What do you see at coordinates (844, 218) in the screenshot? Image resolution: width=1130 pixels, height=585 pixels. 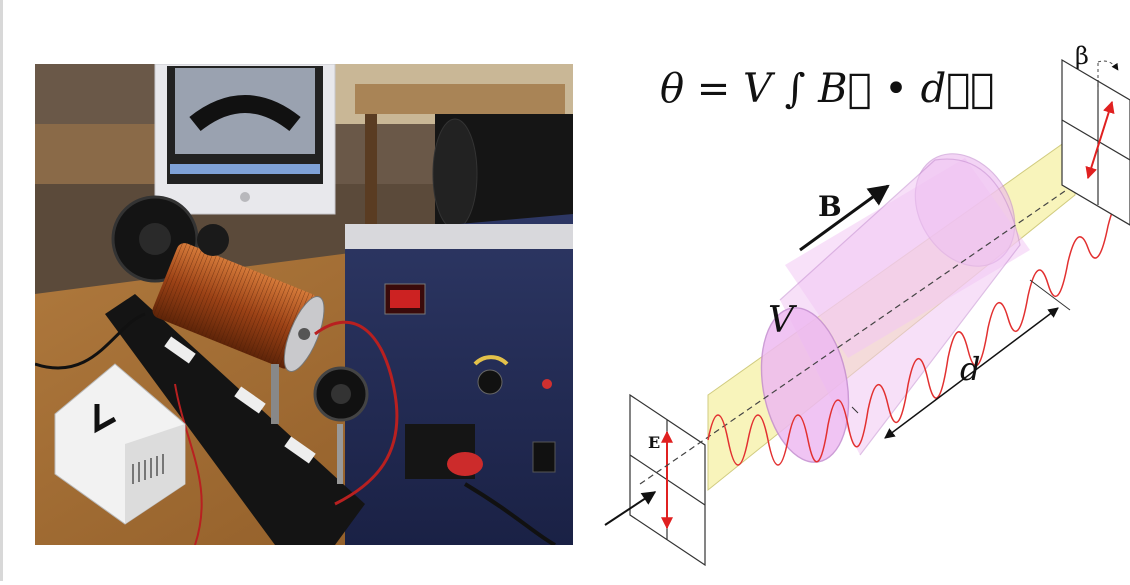 I see `b-field-arrow` at bounding box center [844, 218].